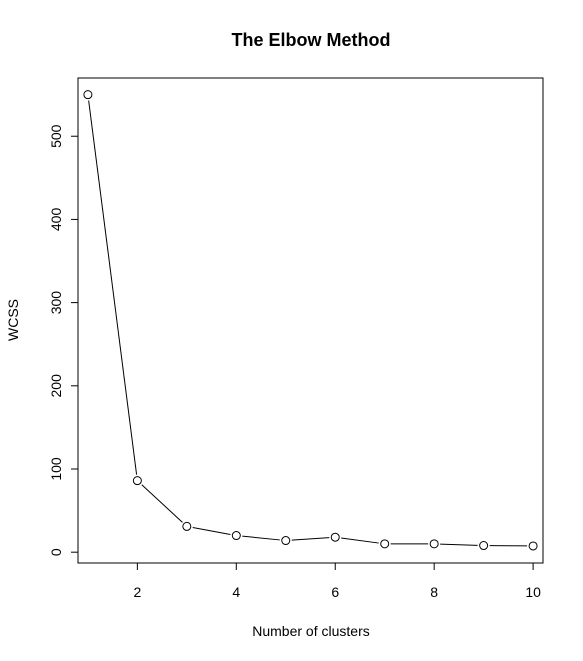 The height and width of the screenshot is (661, 583). What do you see at coordinates (56, 469) in the screenshot?
I see `y-tick-label: 100` at bounding box center [56, 469].